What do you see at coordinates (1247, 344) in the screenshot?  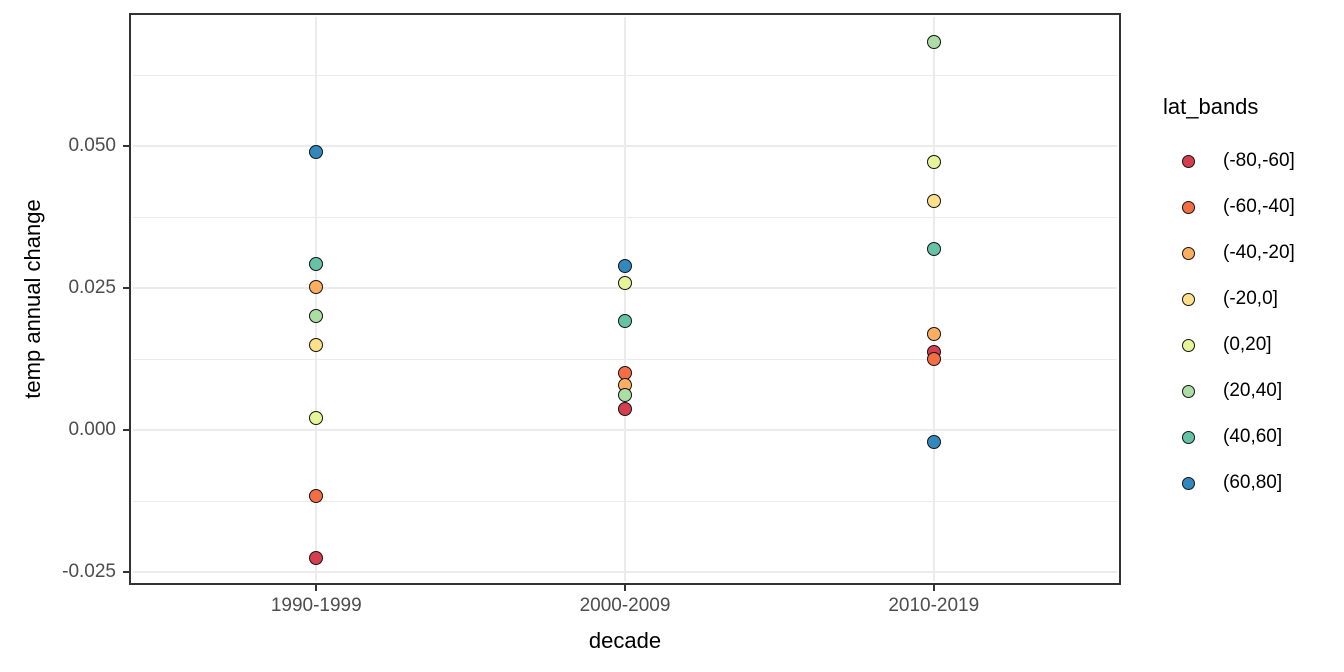 I see `legend-entry-label: (0,20]` at bounding box center [1247, 344].